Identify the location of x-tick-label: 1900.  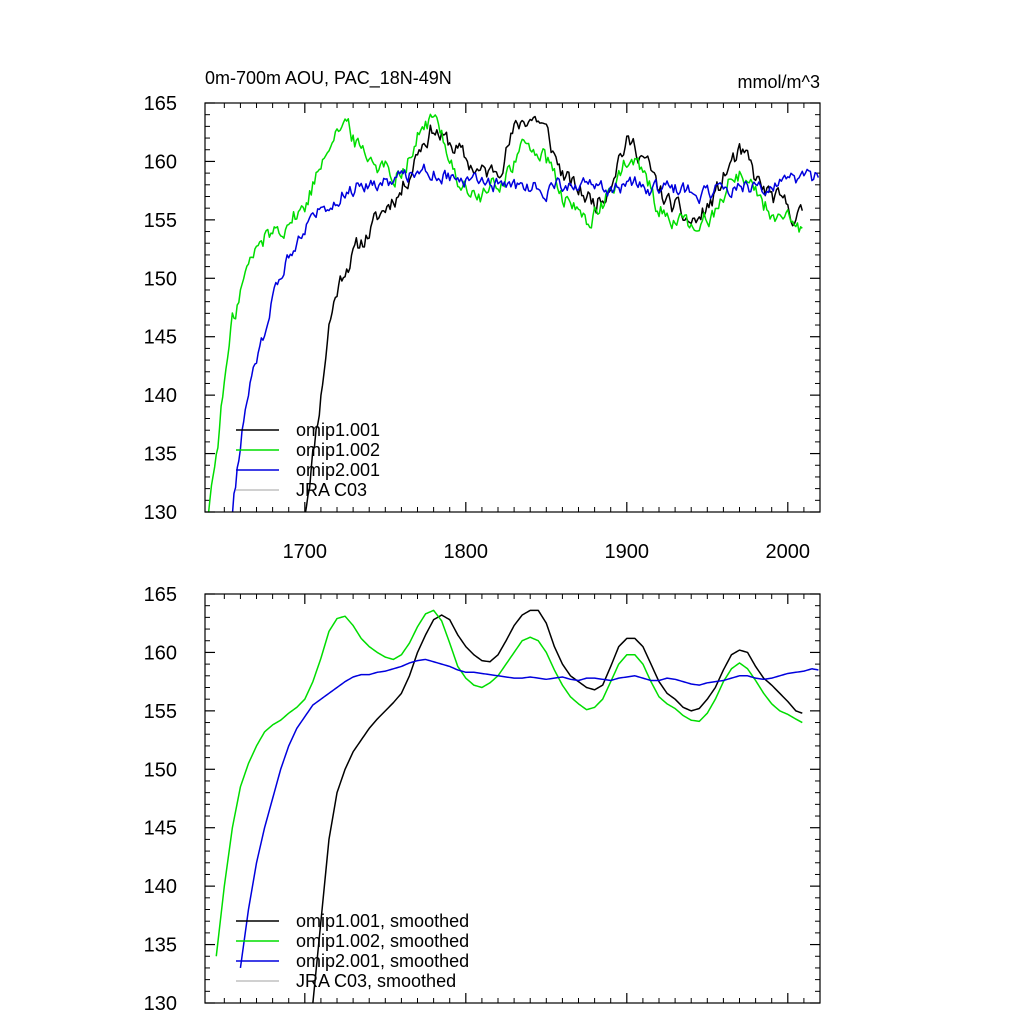
(627, 552).